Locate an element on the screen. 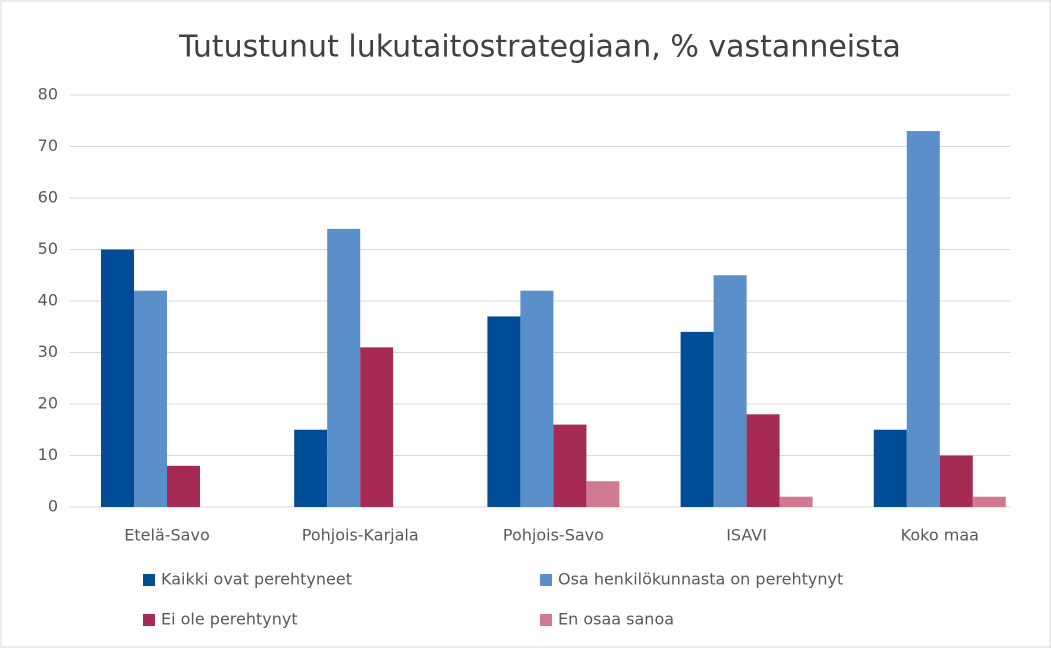  y-tick-label: 60 is located at coordinates (48, 197).